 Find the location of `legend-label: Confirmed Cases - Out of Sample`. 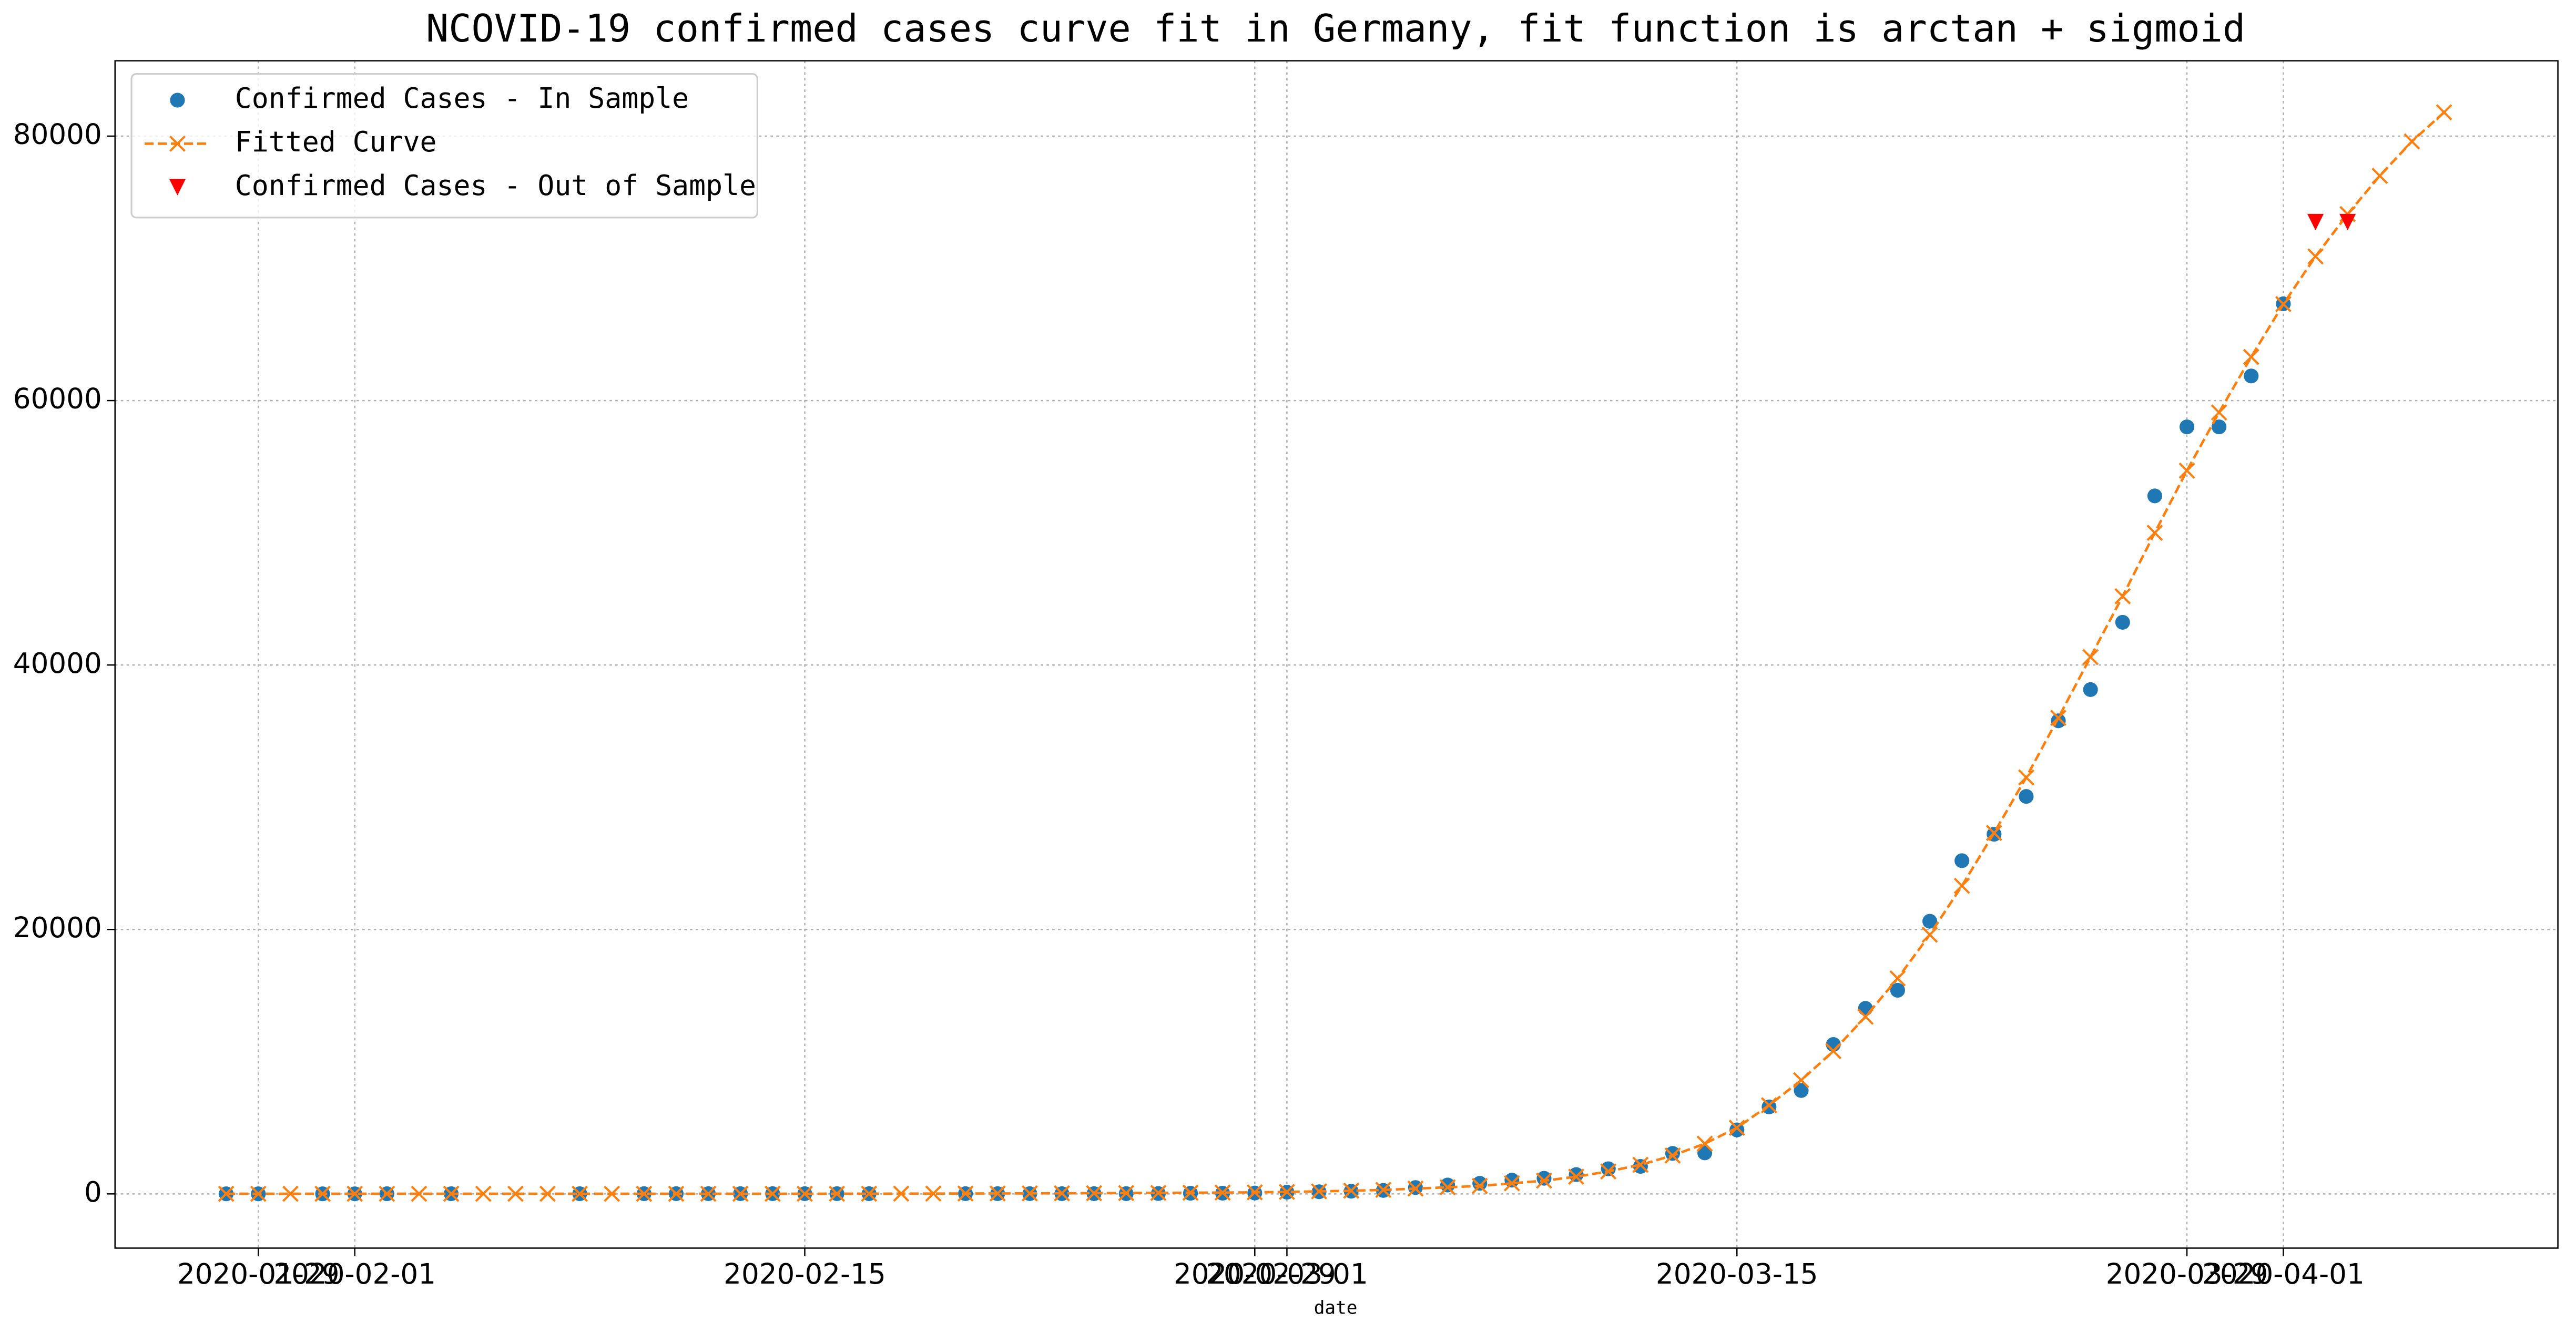

legend-label: Confirmed Cases - Out of Sample is located at coordinates (495, 185).